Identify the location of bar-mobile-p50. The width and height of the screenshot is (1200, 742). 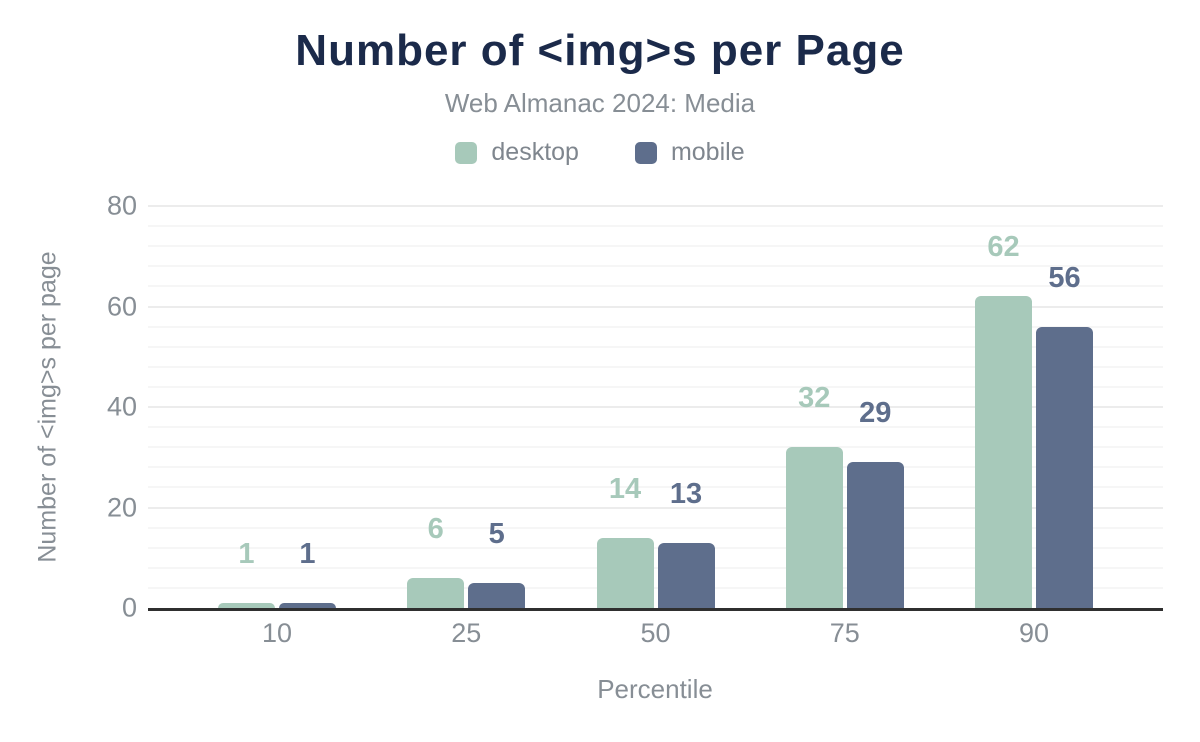
(686, 575).